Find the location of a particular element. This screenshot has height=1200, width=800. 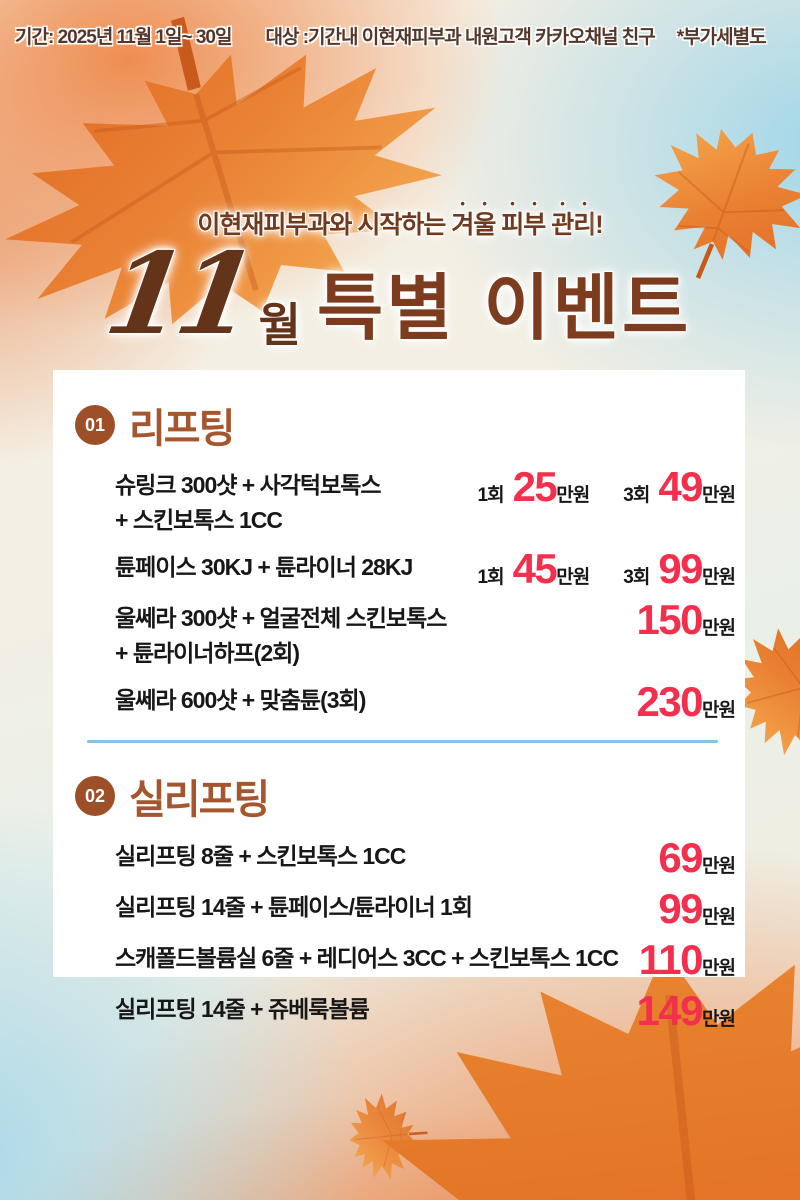

item-name: 실리프팅 14줄 + 튠페이스/튠라이너 1회 is located at coordinates (294, 907).